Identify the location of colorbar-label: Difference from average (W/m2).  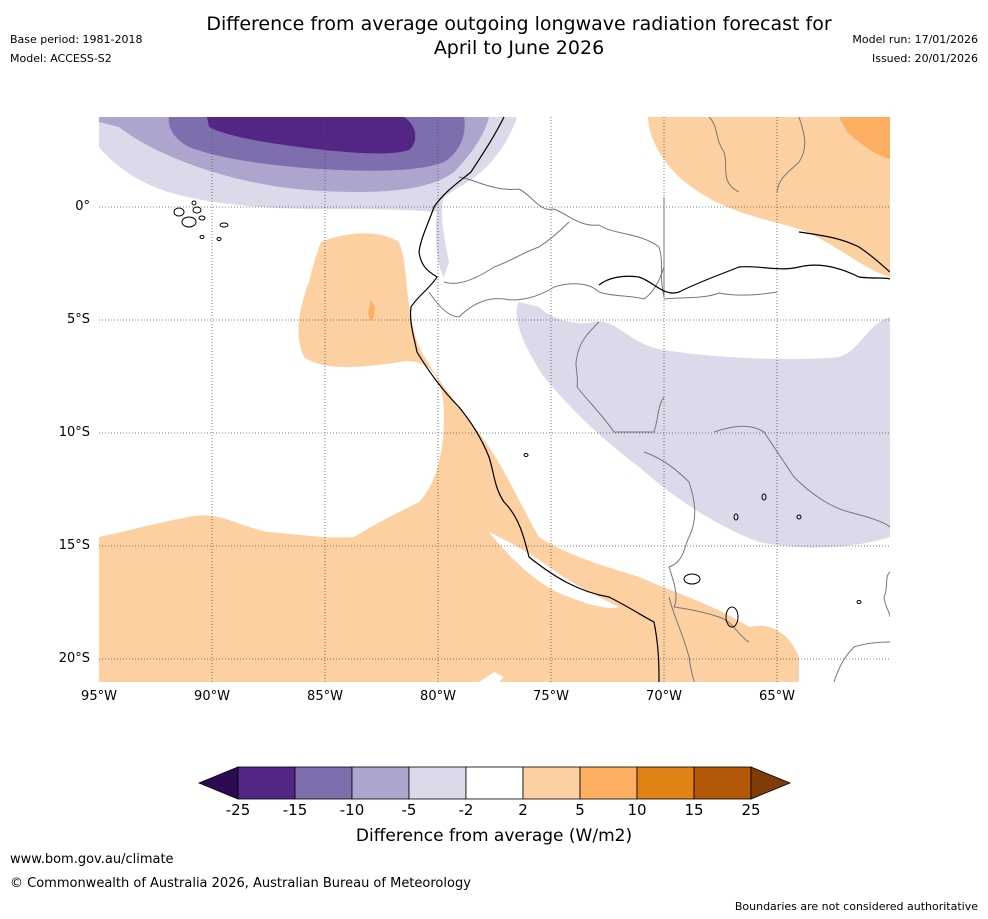
(494, 836).